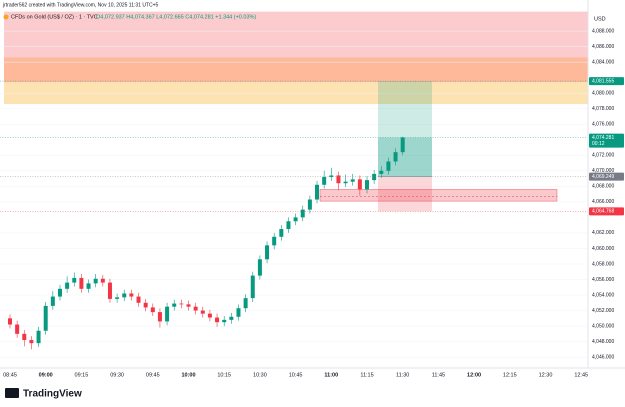 The image size is (625, 407). I want to click on symbol-icon, so click(6, 17).